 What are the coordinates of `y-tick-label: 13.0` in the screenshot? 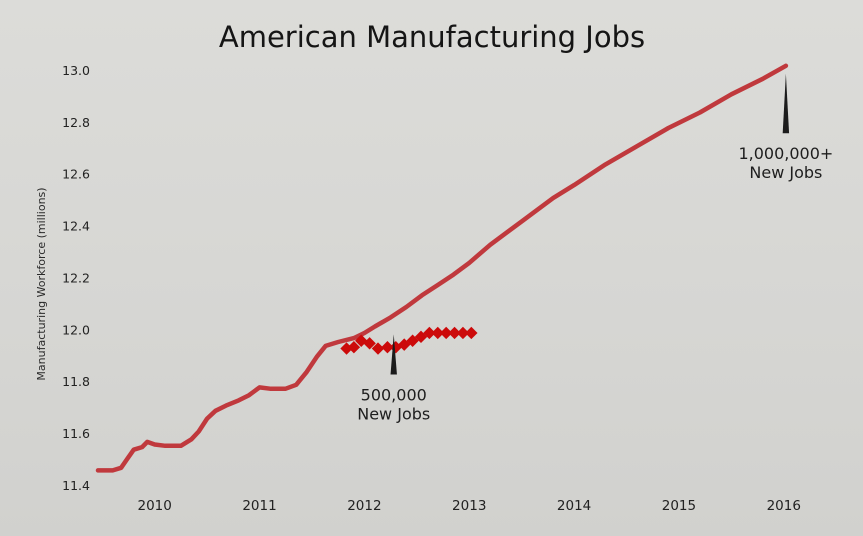 It's located at (76, 70).